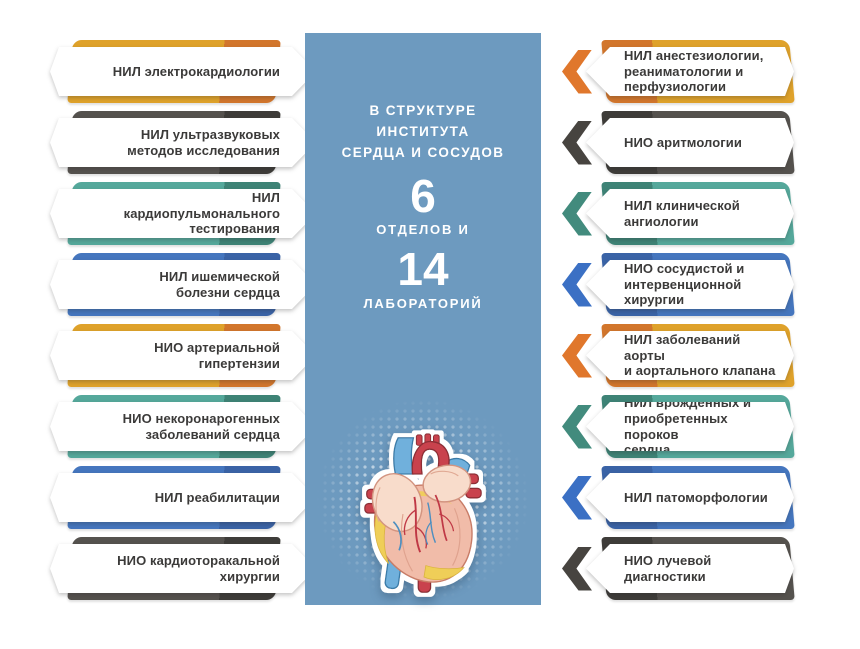  I want to click on banner-plate: НИО артериальной гипертензии, so click(183, 355).